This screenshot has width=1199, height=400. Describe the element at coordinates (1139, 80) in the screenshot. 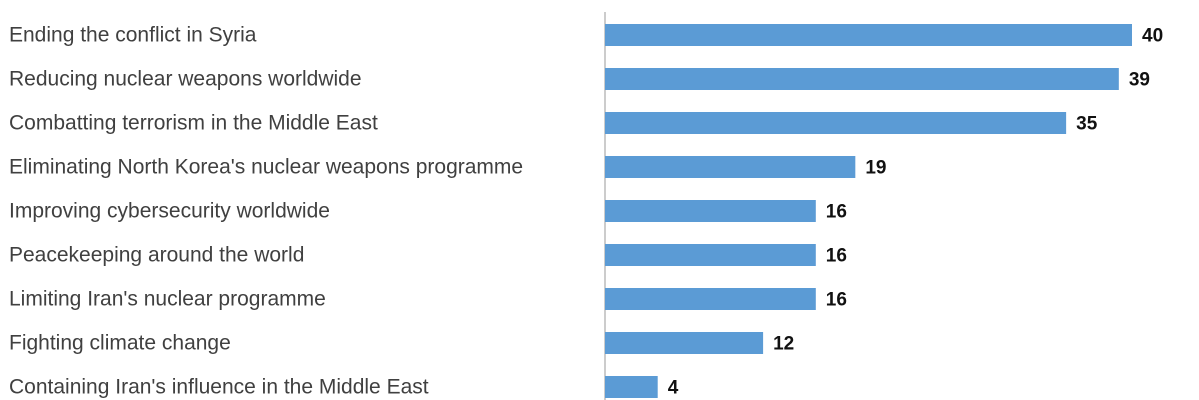

I see `value-label: 39` at that location.